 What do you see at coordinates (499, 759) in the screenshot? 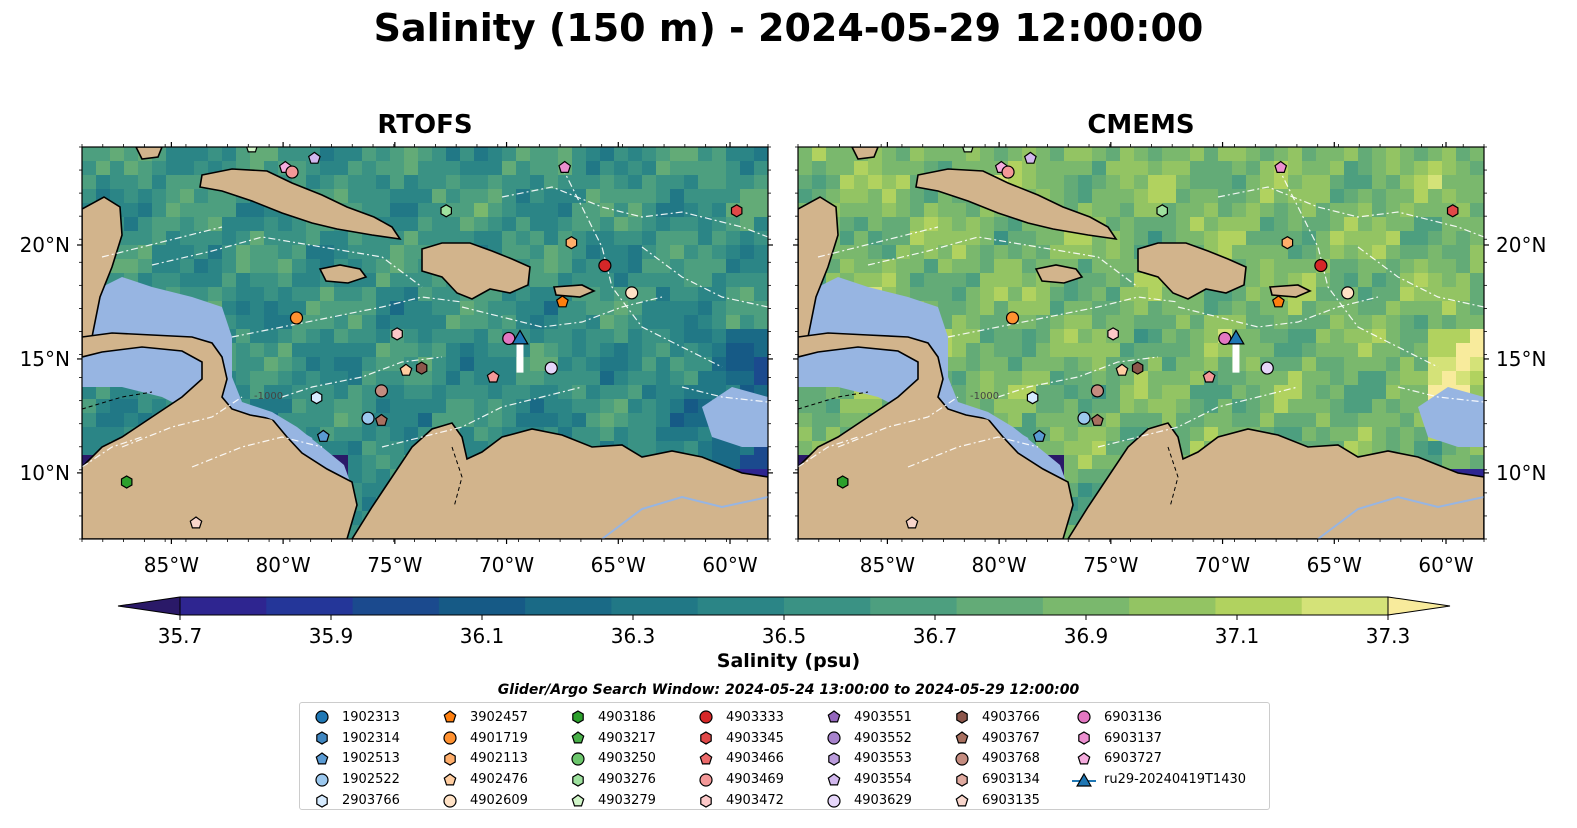
I see `legend-label: 4902113` at bounding box center [499, 759].